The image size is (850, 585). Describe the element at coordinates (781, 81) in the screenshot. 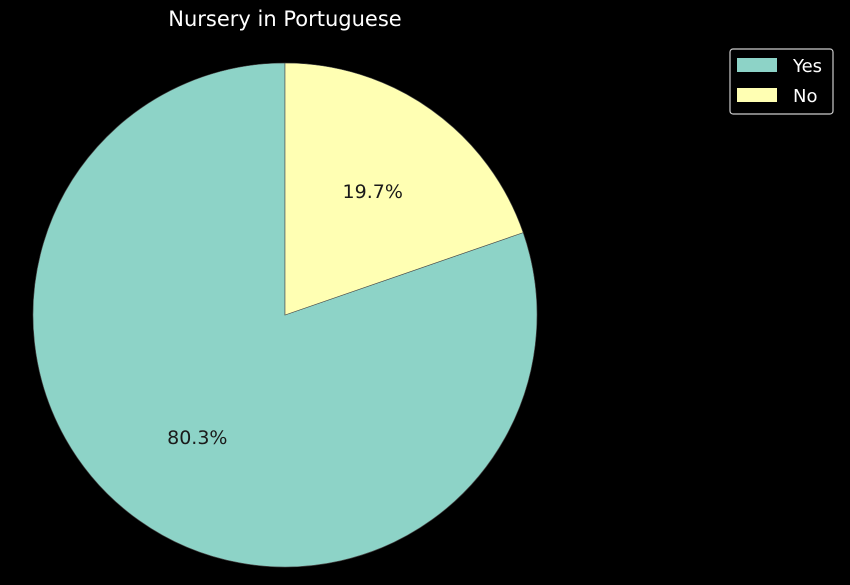

I see `legend: Yes No` at that location.